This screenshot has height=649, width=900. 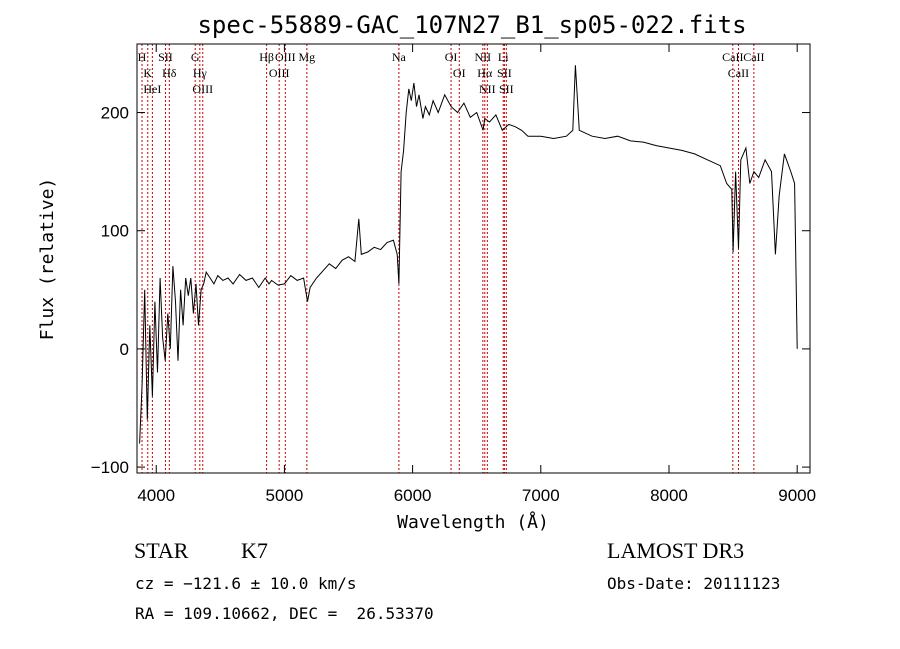 I want to click on x-tick-label-0: 4000, so click(x=156, y=495).